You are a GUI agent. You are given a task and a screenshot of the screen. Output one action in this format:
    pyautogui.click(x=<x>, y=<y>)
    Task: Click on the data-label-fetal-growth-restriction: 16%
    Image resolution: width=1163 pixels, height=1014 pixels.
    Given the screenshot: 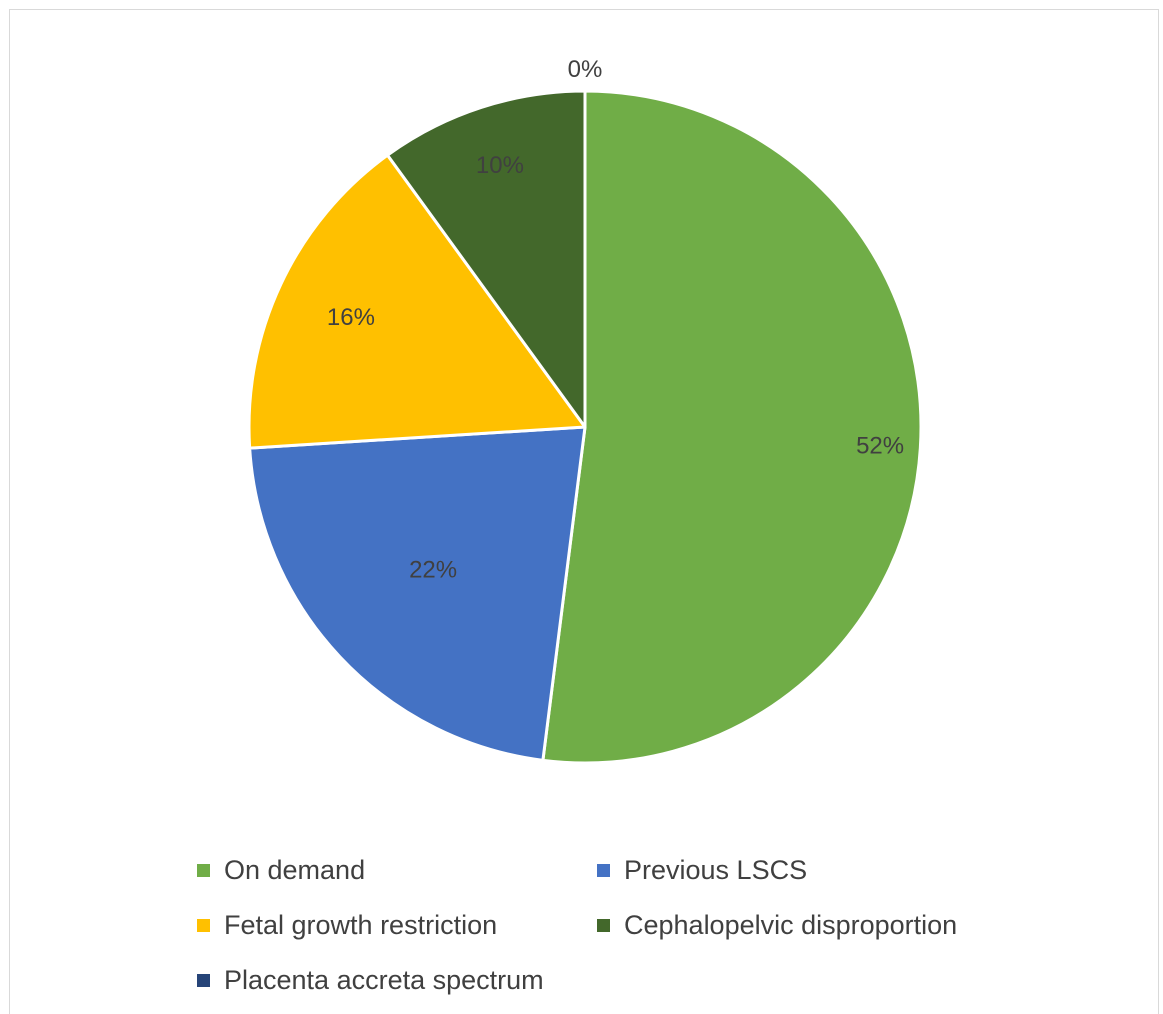 What is the action you would take?
    pyautogui.click(x=351, y=317)
    